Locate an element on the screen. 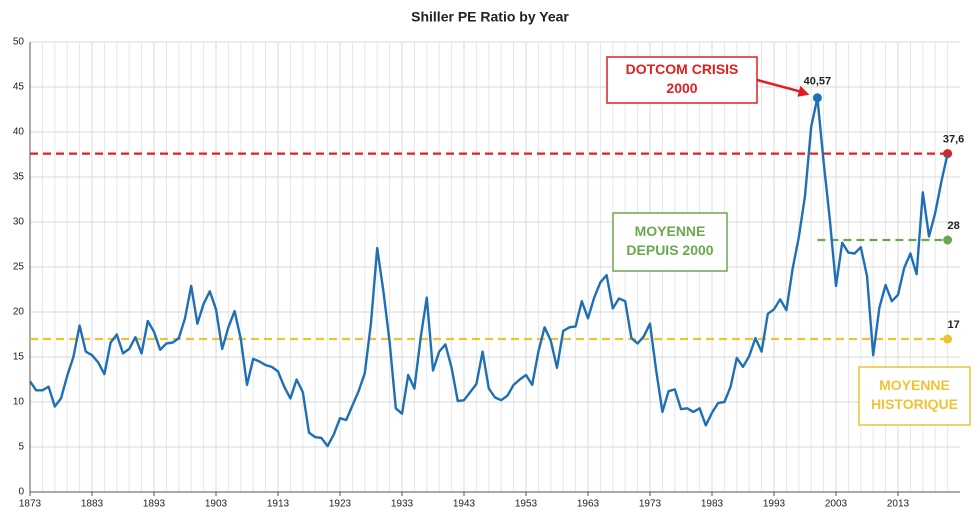  y-tick-label: 45 is located at coordinates (19, 87).